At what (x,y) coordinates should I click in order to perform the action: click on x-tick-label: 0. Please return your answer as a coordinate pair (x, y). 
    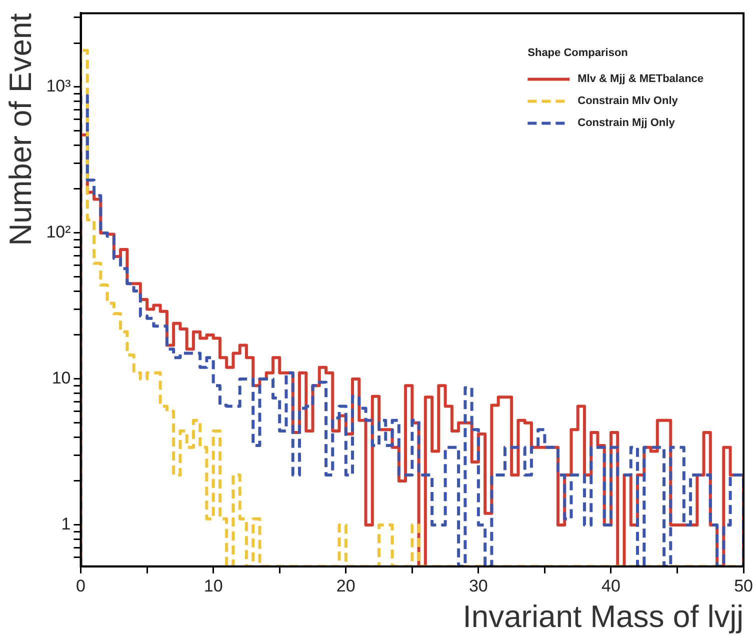
    Looking at the image, I should click on (81, 586).